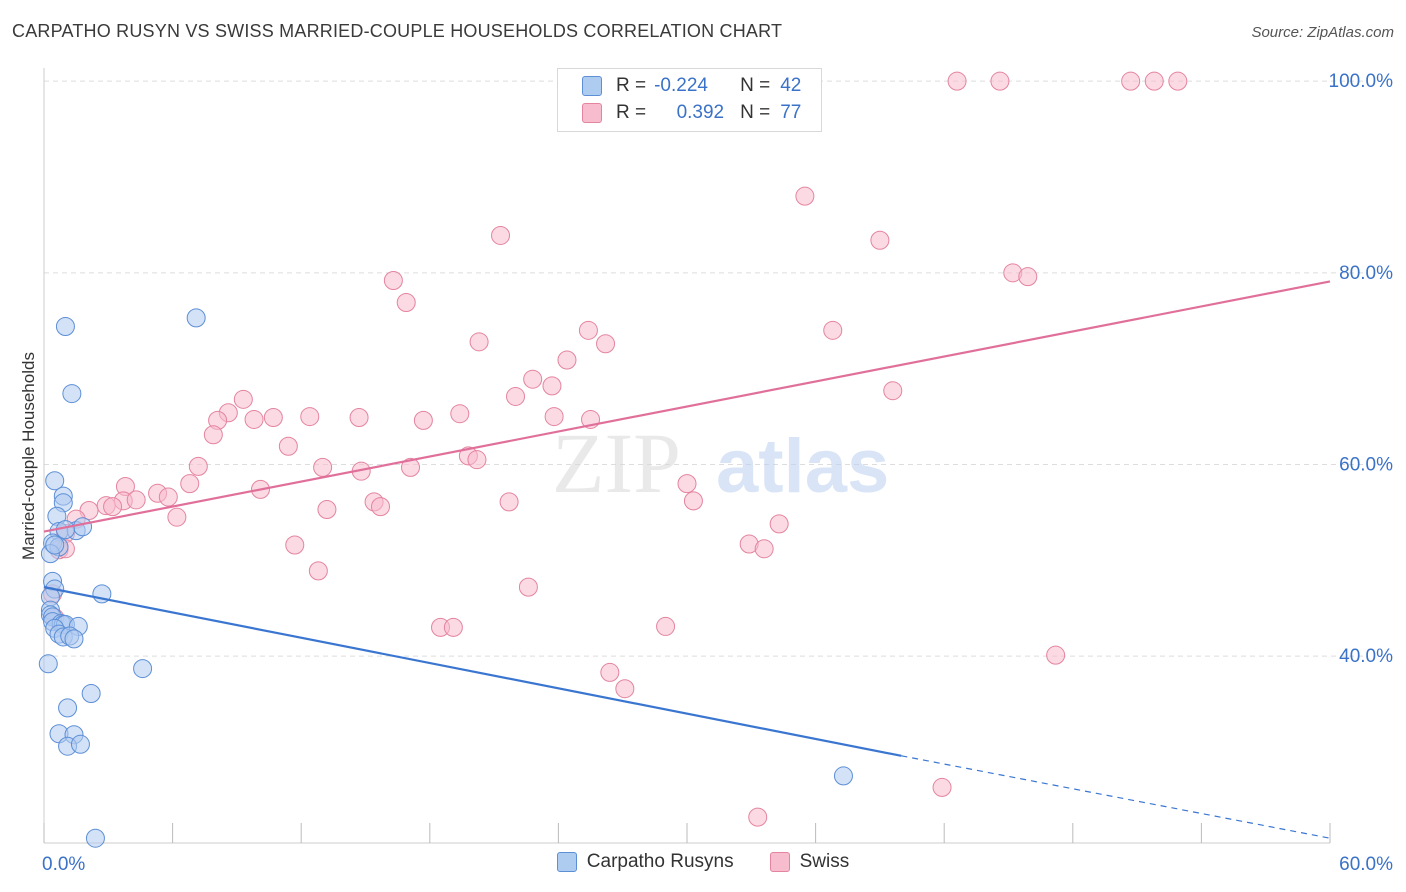 This screenshot has height=892, width=1406. Describe the element at coordinates (791, 112) in the screenshot. I see `n-value: 77` at that location.